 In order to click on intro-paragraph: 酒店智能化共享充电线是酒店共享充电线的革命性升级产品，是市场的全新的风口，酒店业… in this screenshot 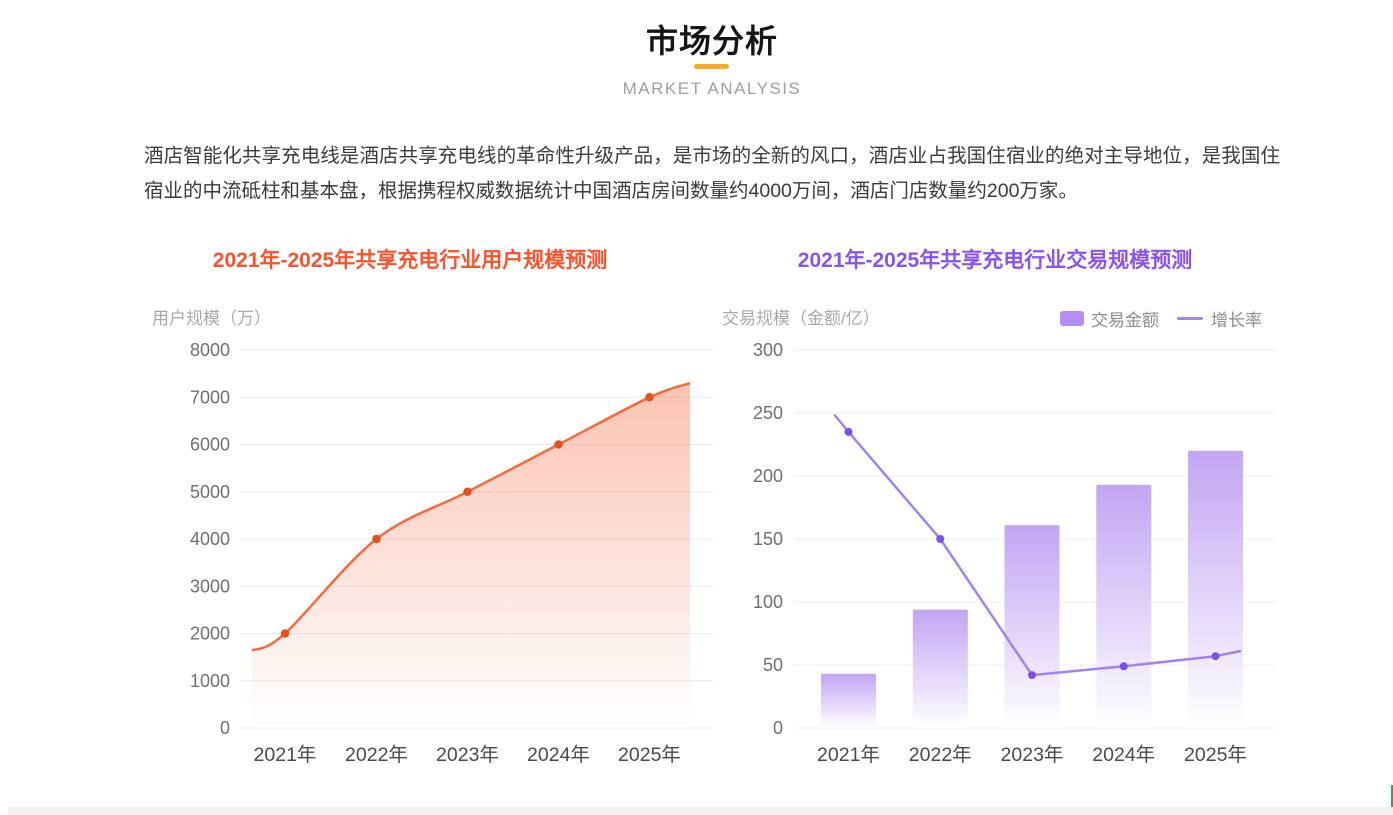, I will do `click(712, 173)`.